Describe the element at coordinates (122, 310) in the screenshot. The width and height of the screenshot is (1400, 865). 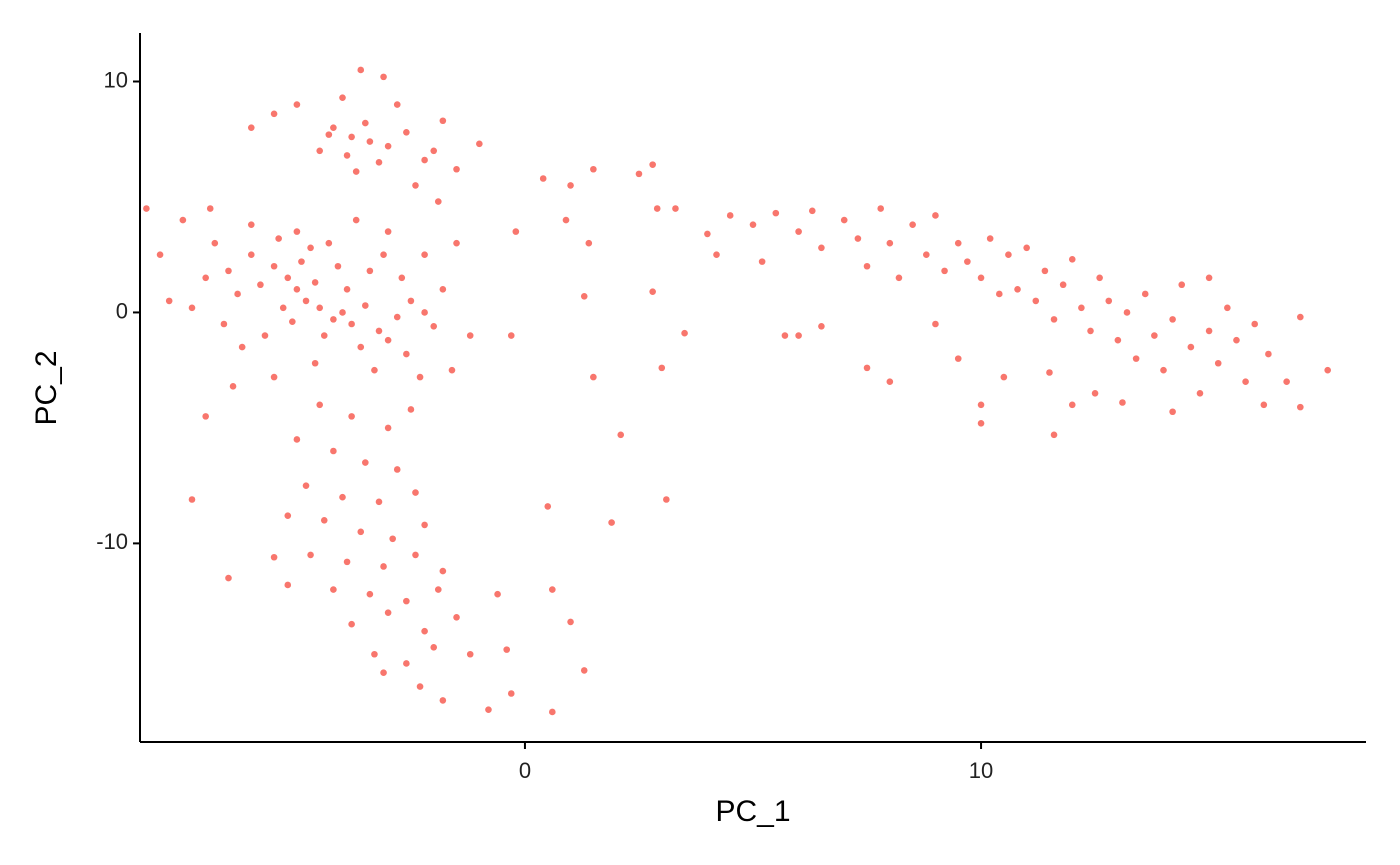
I see `y-tick-label: 0` at that location.